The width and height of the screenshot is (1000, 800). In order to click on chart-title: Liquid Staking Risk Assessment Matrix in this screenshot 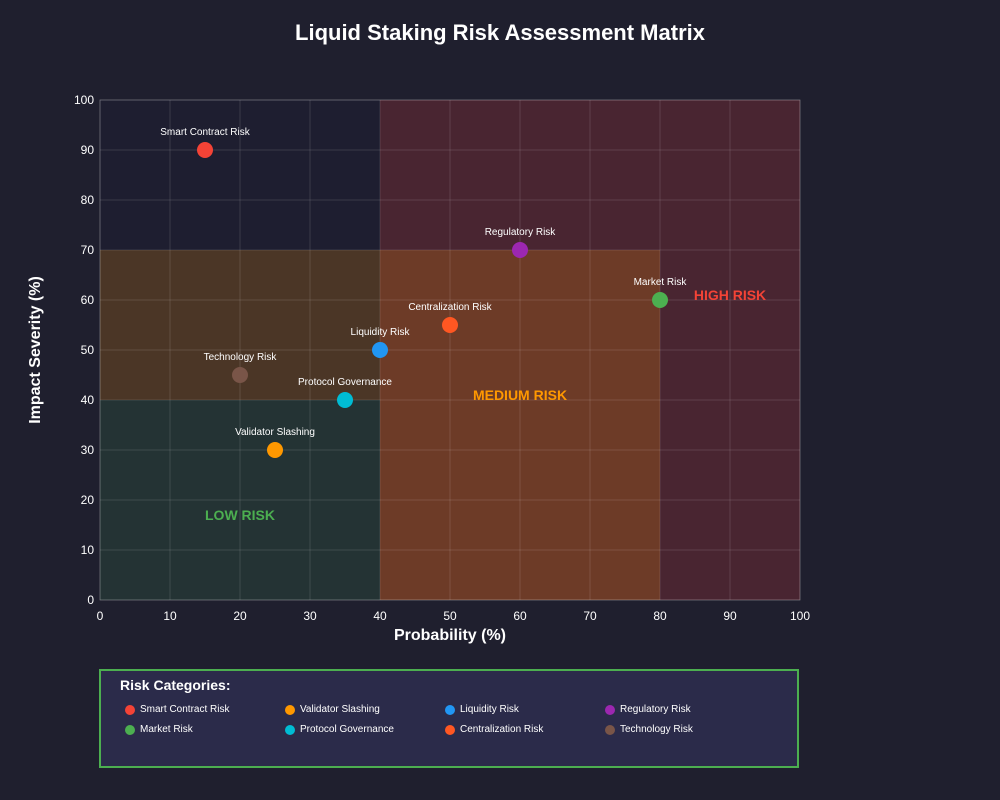, I will do `click(500, 32)`.